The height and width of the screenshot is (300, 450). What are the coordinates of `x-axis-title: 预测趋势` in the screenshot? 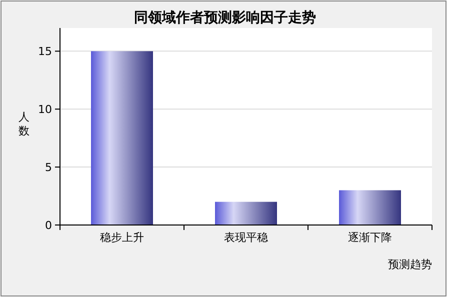 It's located at (410, 264).